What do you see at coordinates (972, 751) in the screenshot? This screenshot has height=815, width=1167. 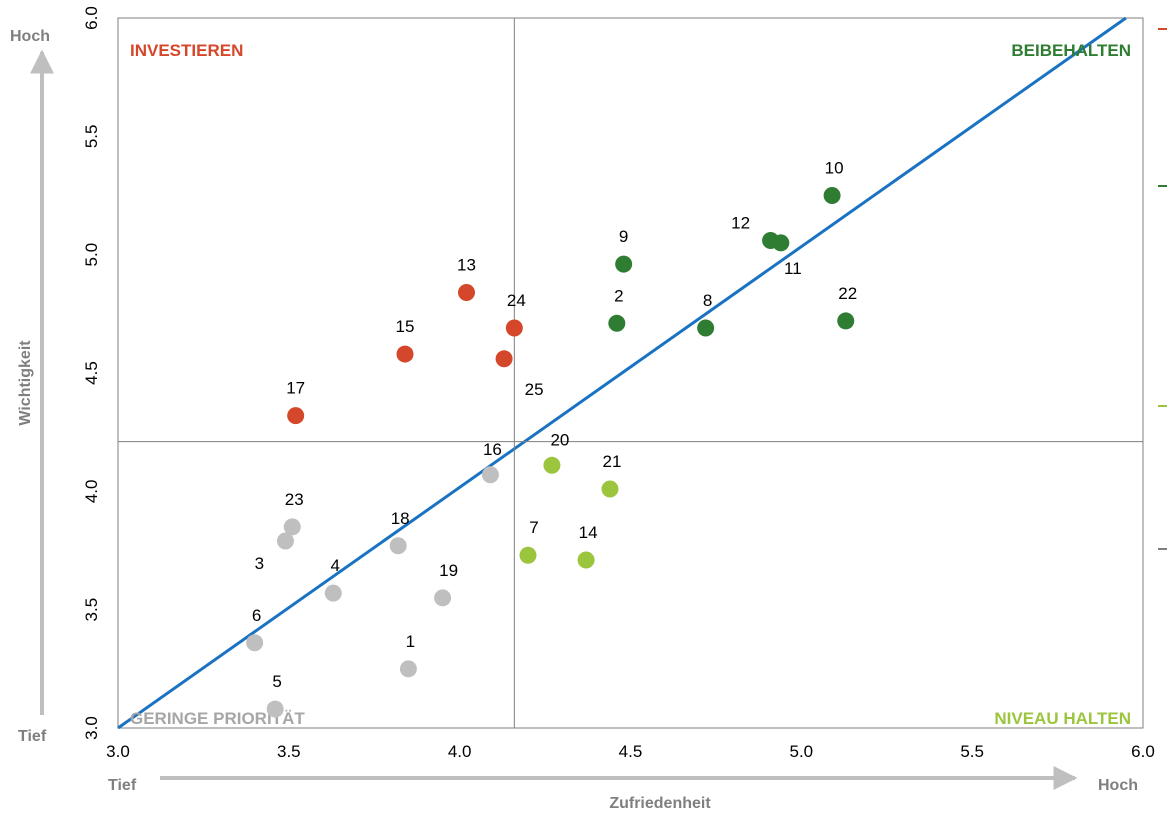 I see `x-tick-label: 5.5` at bounding box center [972, 751].